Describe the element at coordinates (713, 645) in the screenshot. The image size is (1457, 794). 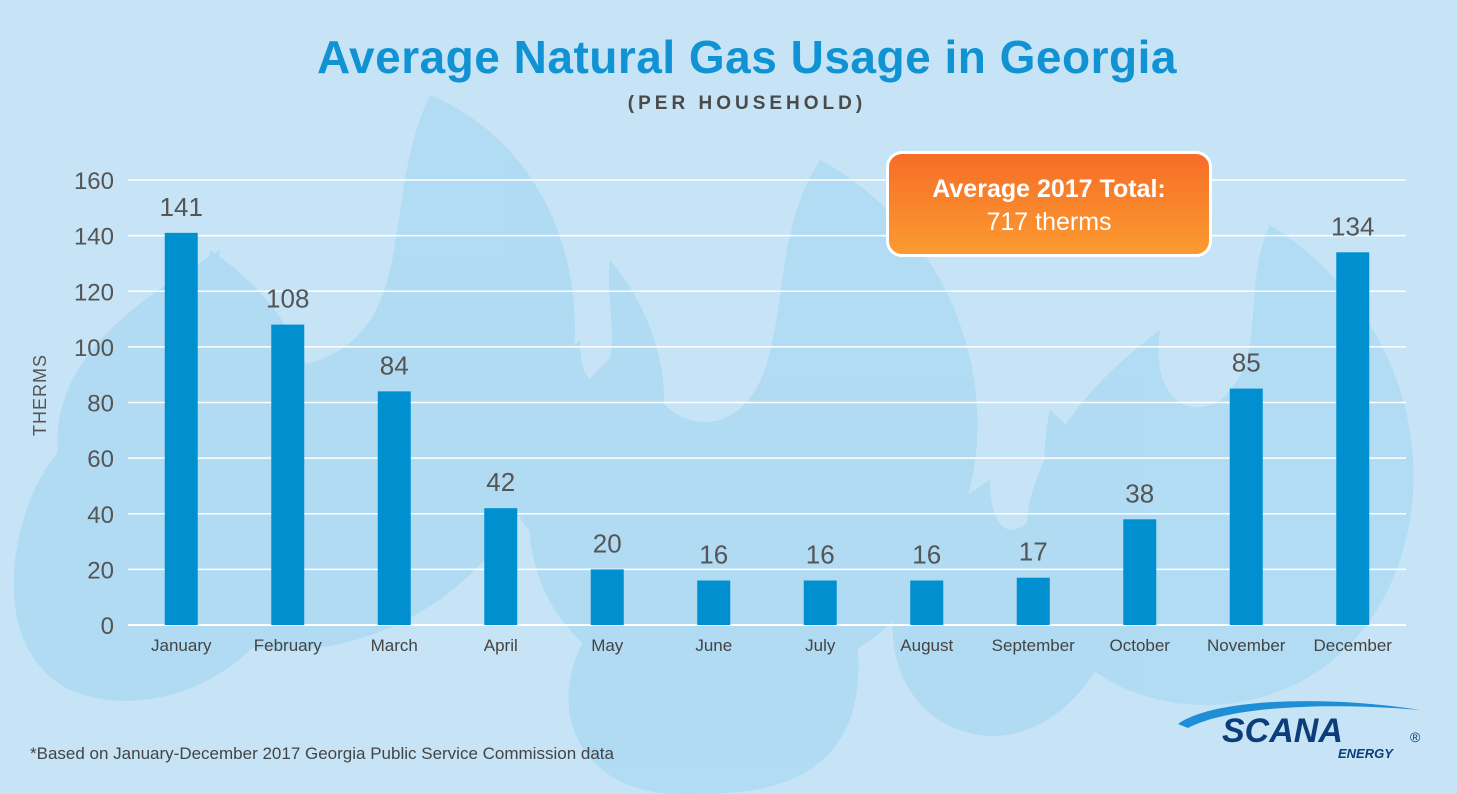
I see `x-tick-label: June` at that location.